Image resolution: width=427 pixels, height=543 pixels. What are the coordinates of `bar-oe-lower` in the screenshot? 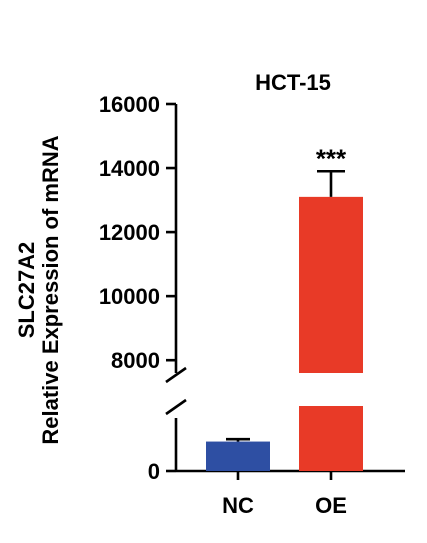 It's located at (331, 438).